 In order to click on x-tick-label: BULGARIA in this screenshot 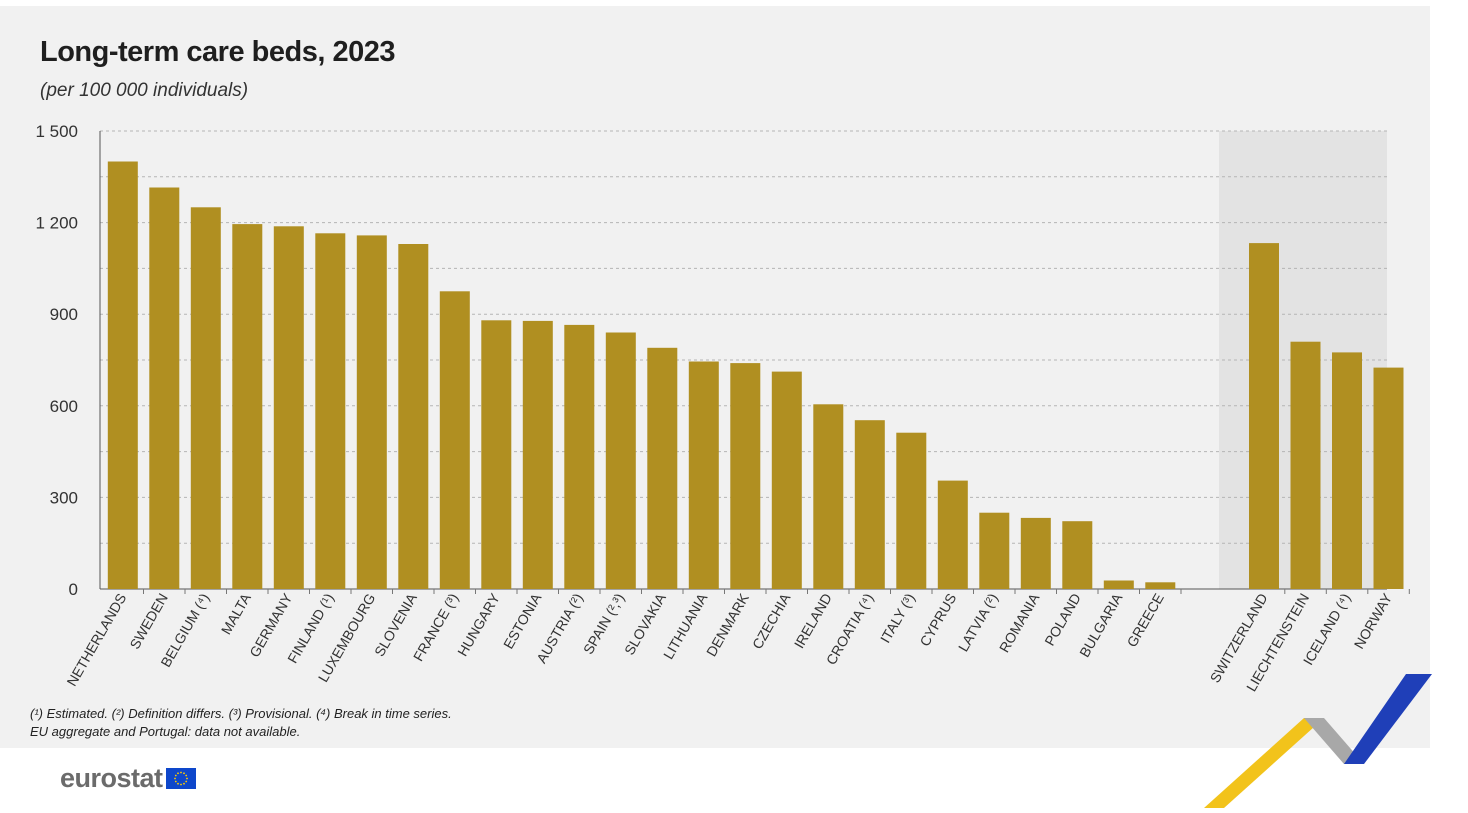, I will do `click(1101, 625)`.